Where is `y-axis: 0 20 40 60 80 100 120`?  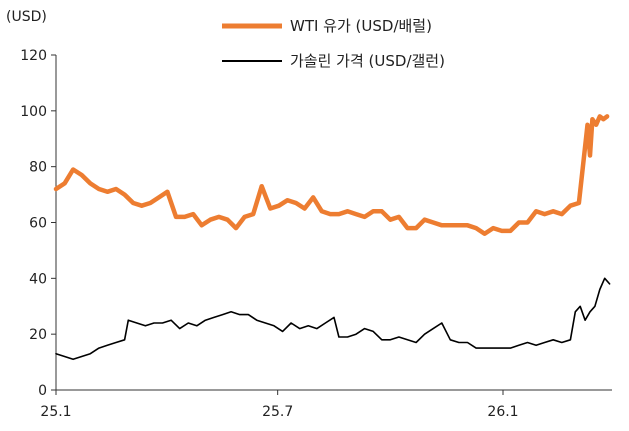
y-axis: 0 20 40 60 80 100 120 is located at coordinates (38, 223).